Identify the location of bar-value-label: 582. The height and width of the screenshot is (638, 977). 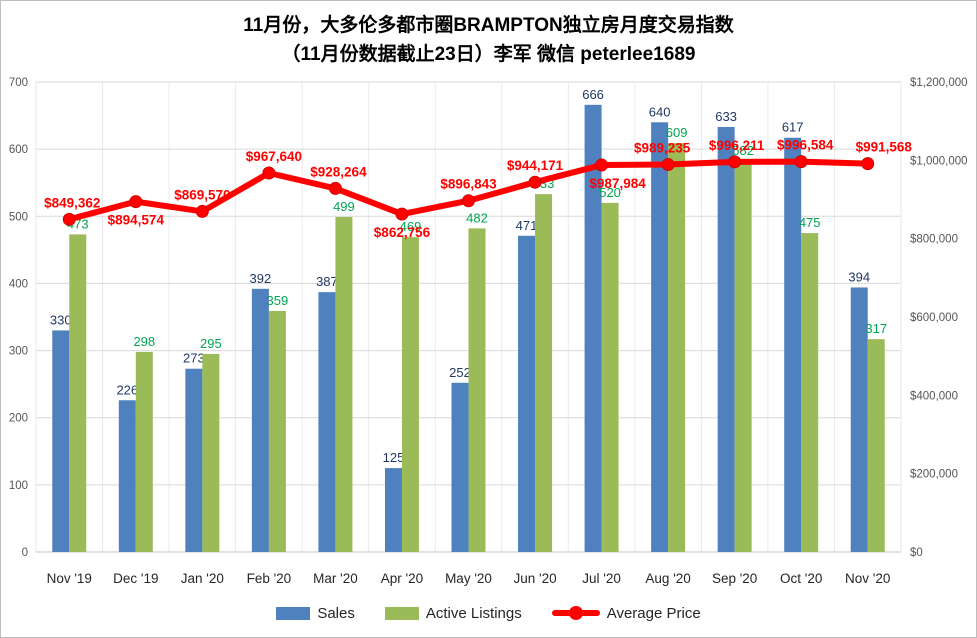
(743, 150).